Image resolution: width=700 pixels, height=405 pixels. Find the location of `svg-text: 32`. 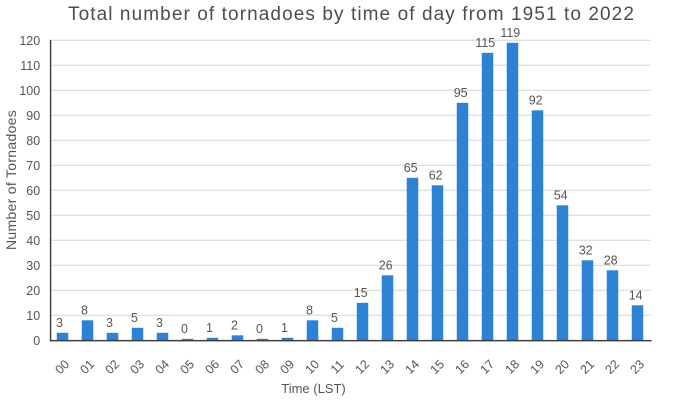

svg-text: 32 is located at coordinates (586, 251).